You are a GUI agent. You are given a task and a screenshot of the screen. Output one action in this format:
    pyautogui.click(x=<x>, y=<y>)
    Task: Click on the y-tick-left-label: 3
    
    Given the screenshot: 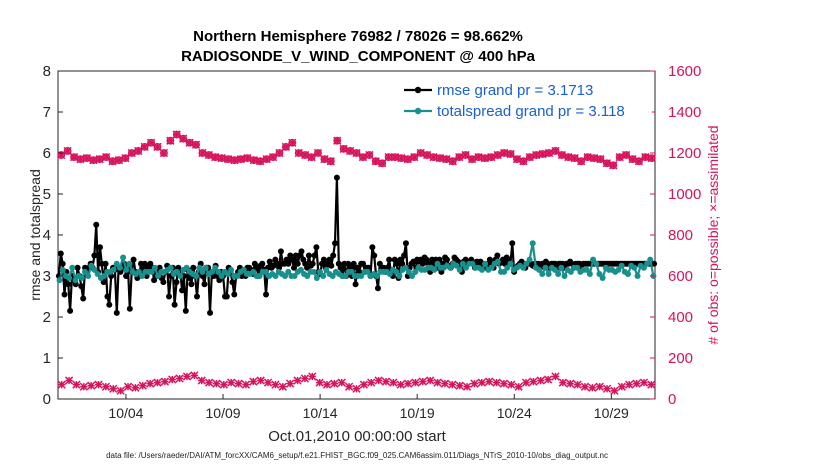 What is the action you would take?
    pyautogui.click(x=47, y=276)
    